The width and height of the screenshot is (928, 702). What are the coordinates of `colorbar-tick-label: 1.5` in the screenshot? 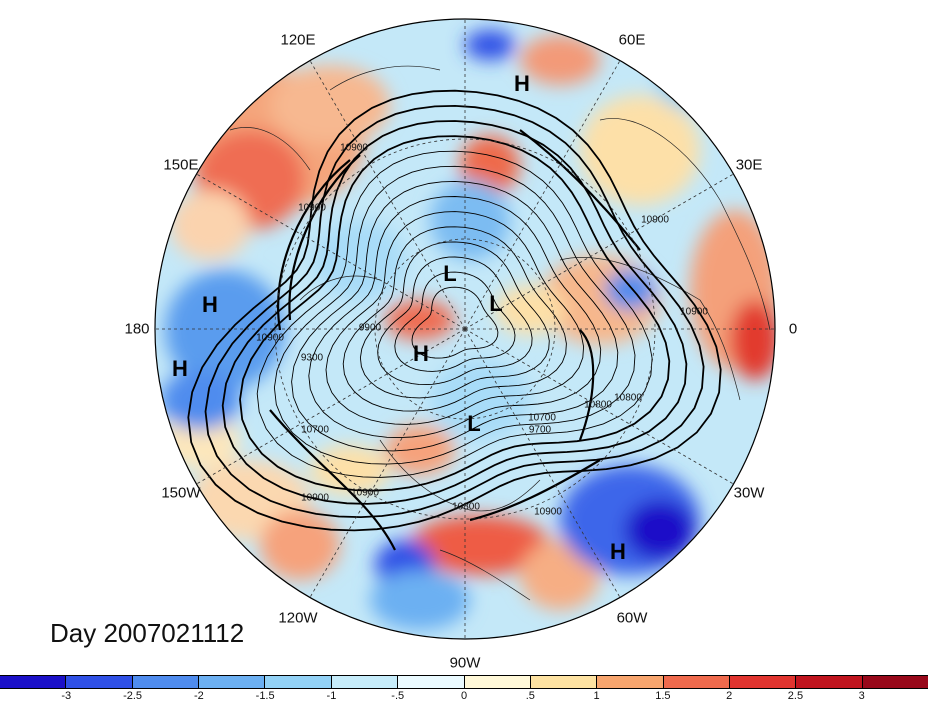 It's located at (663, 696).